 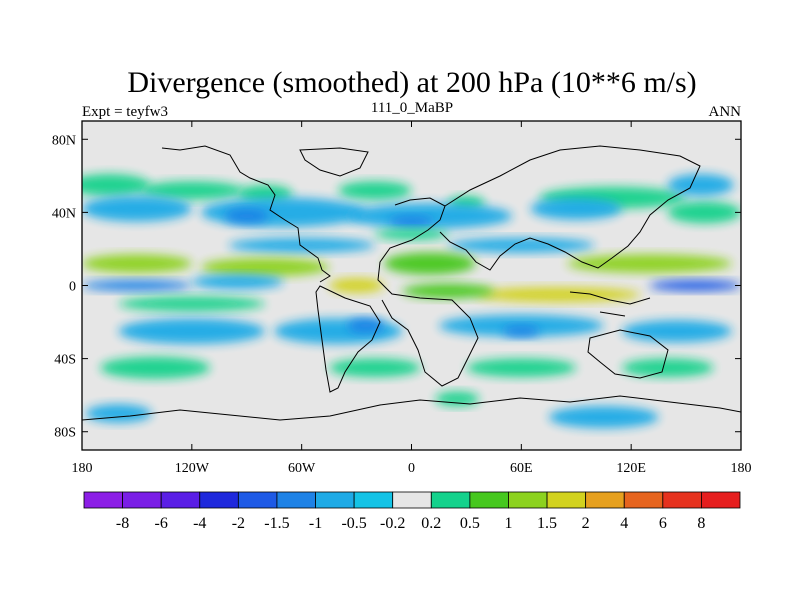 I want to click on y-tick-label: 40N, so click(x=64, y=213).